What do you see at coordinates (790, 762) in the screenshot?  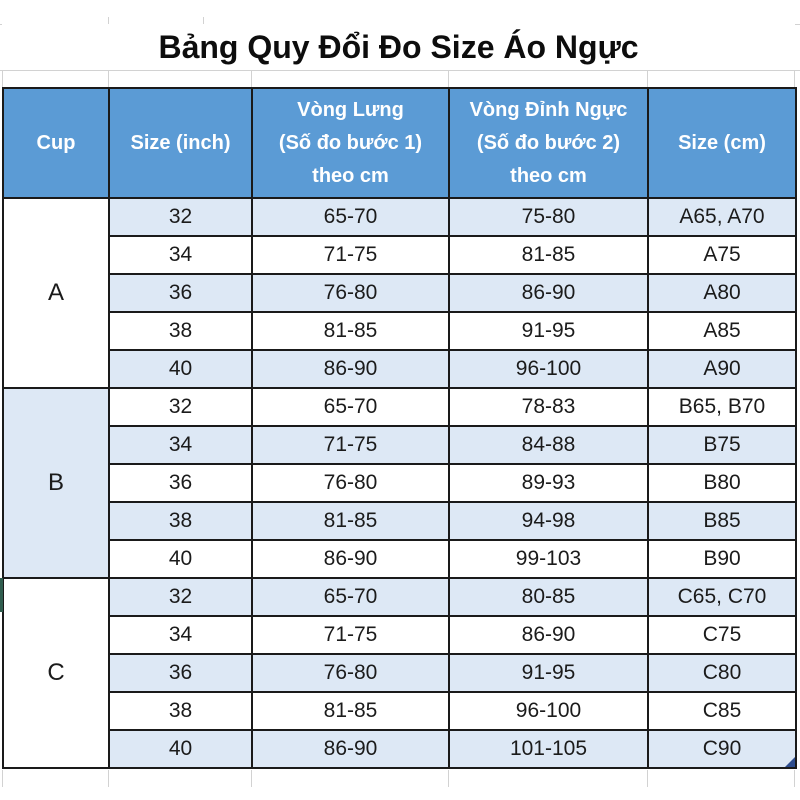 I see `selection-corner-icon` at bounding box center [790, 762].